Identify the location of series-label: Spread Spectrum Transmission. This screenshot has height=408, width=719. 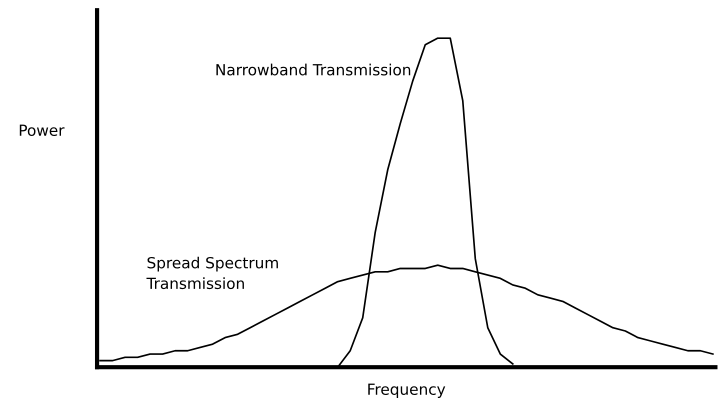
(212, 273).